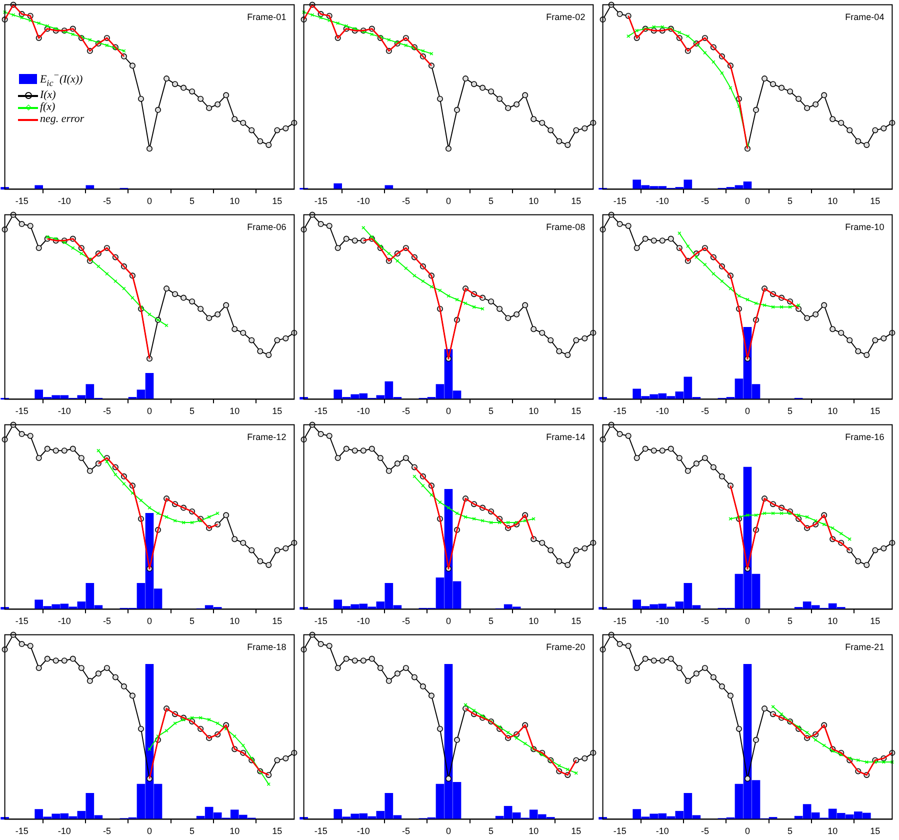 This screenshot has width=899, height=840. I want to click on text: Frame-14, so click(566, 437).